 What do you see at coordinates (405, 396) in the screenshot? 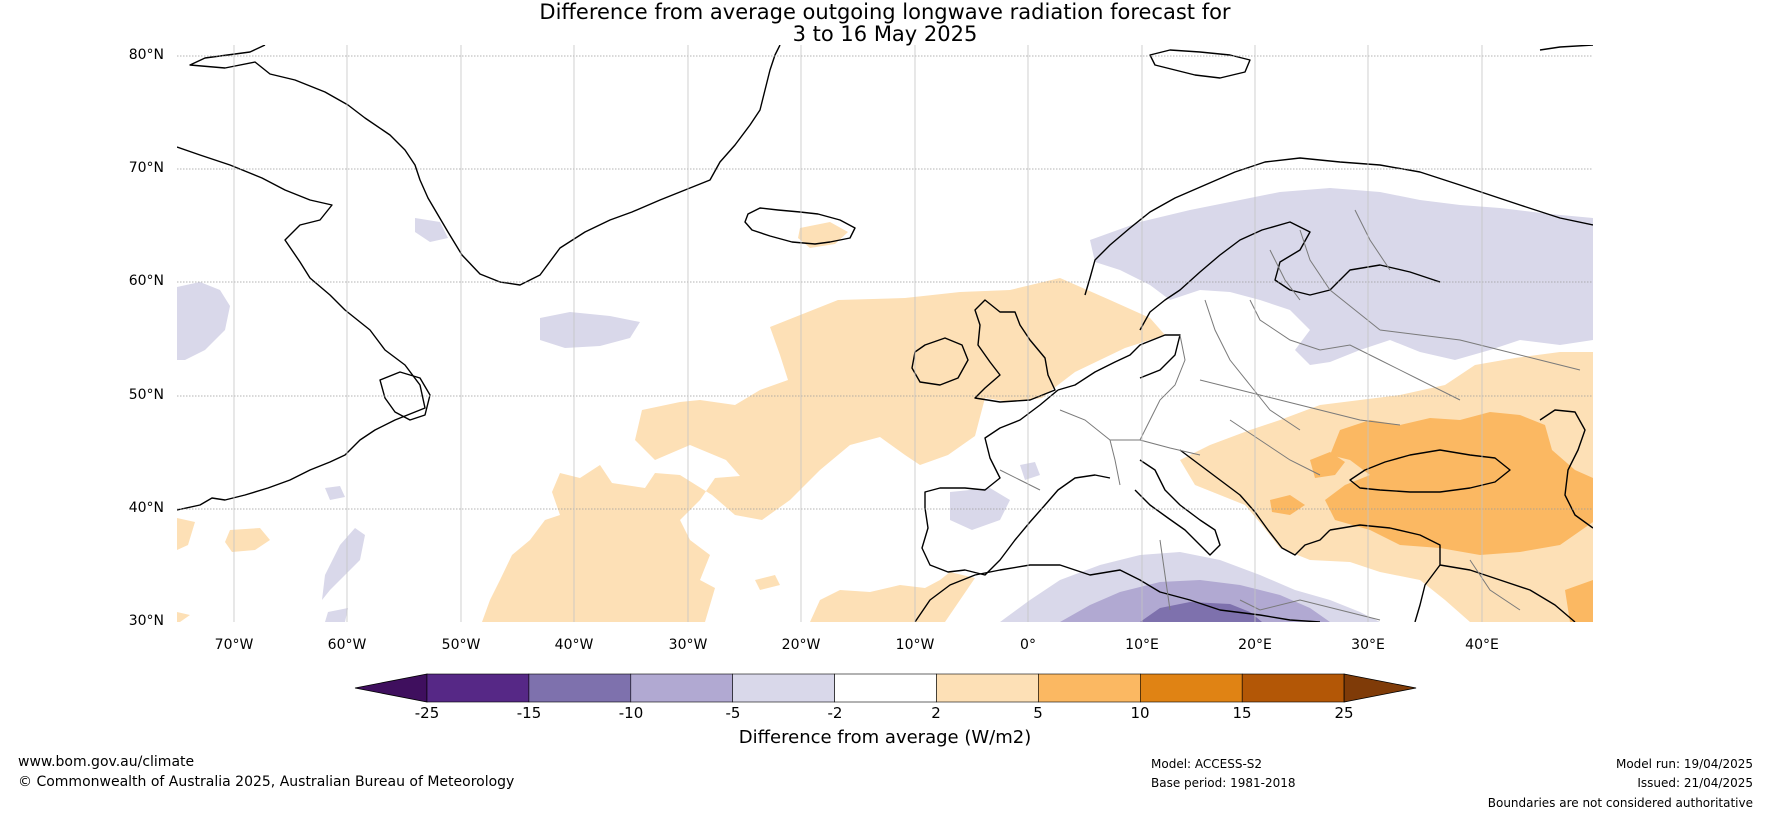
I see `coastline-newfoundland` at bounding box center [405, 396].